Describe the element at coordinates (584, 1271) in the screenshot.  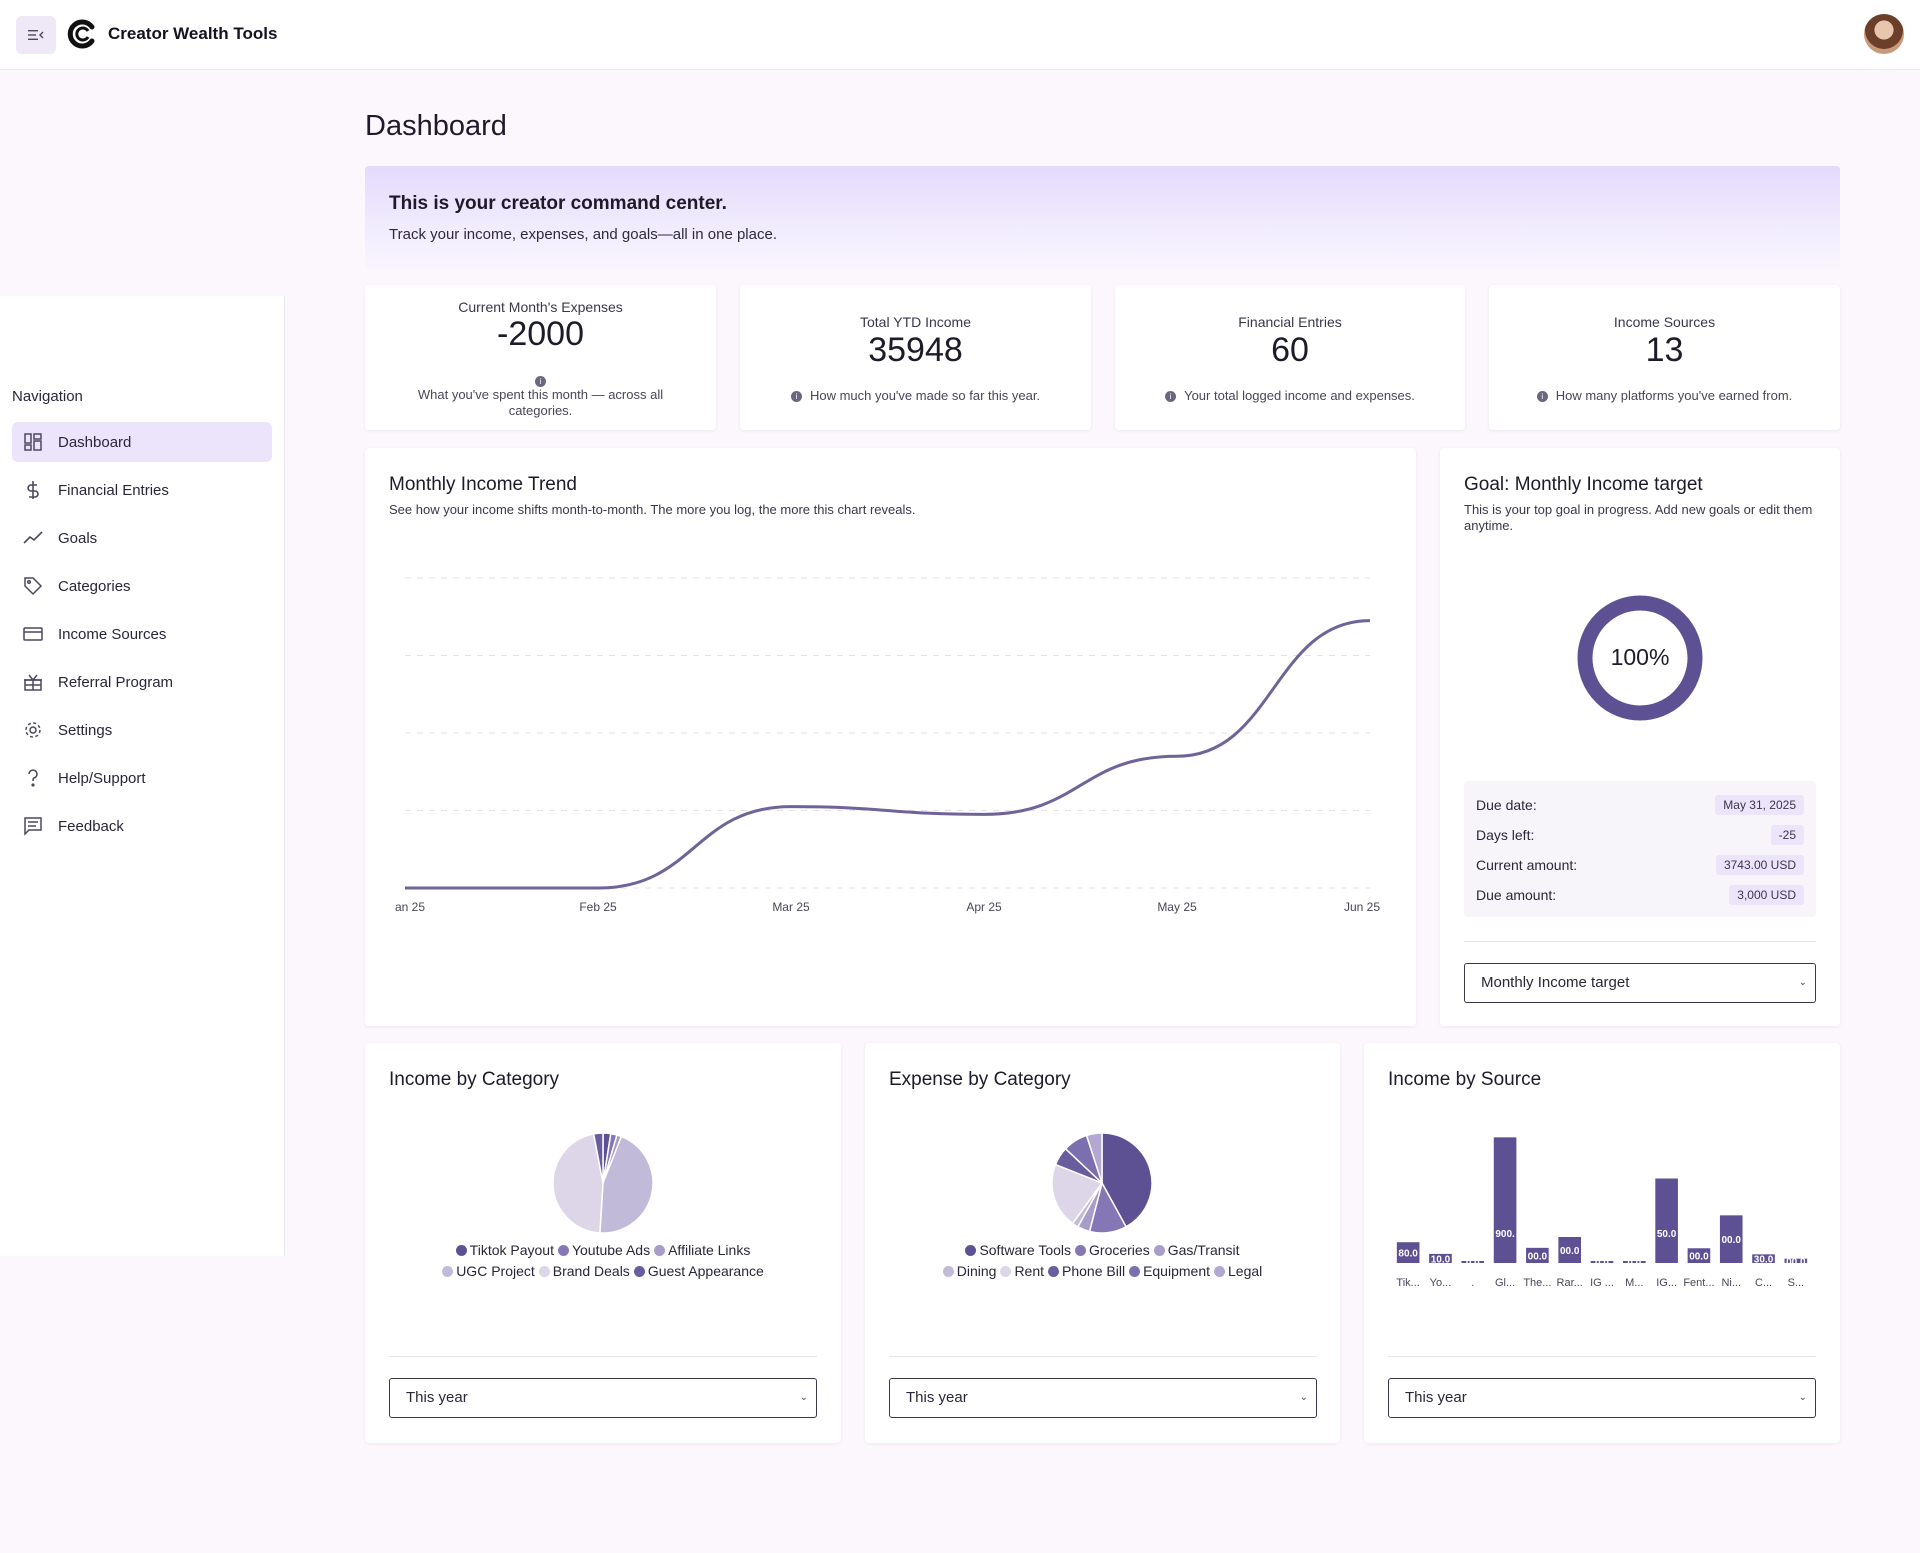
I see `legend-item: Brand Deals` at that location.